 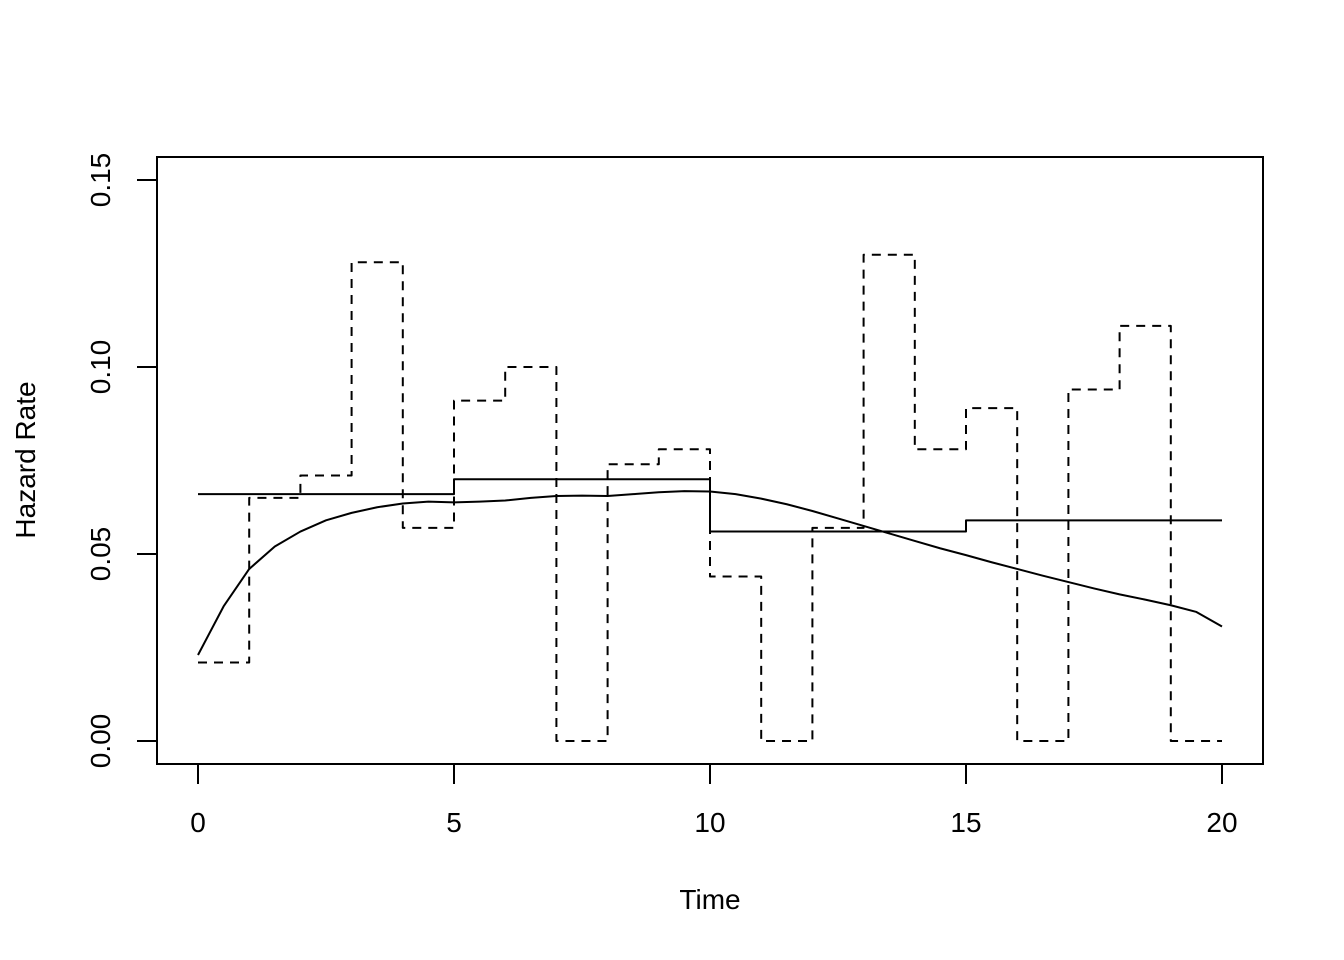 What do you see at coordinates (100, 180) in the screenshot?
I see `y-tick-label: 0.15` at bounding box center [100, 180].